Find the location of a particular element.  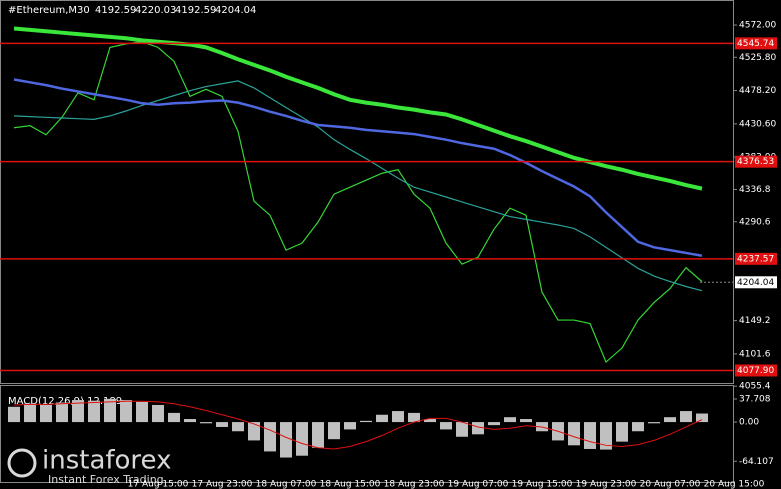

y-tick-label: 4525.80 is located at coordinates (757, 58).